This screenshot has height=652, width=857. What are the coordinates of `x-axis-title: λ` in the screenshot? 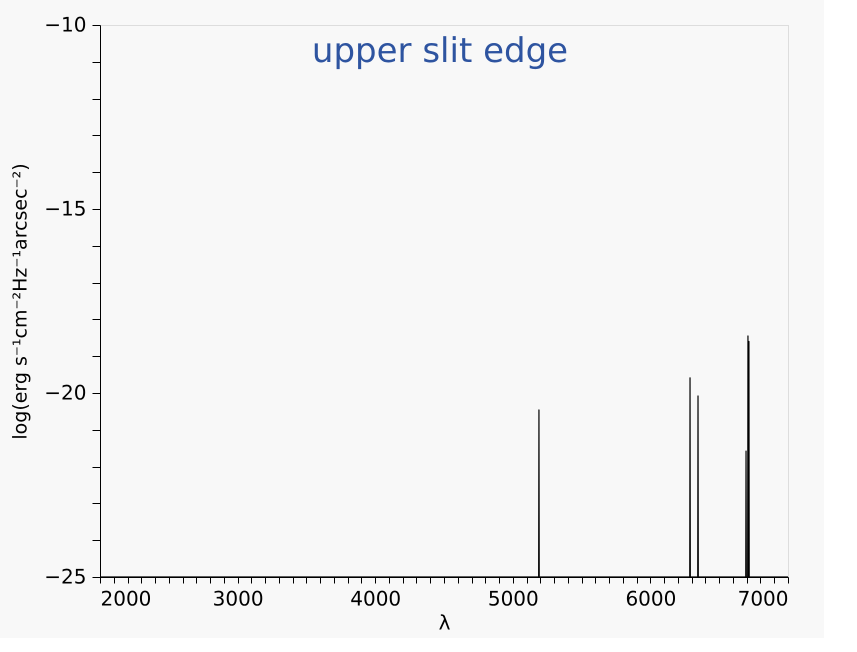 It's located at (444, 622).